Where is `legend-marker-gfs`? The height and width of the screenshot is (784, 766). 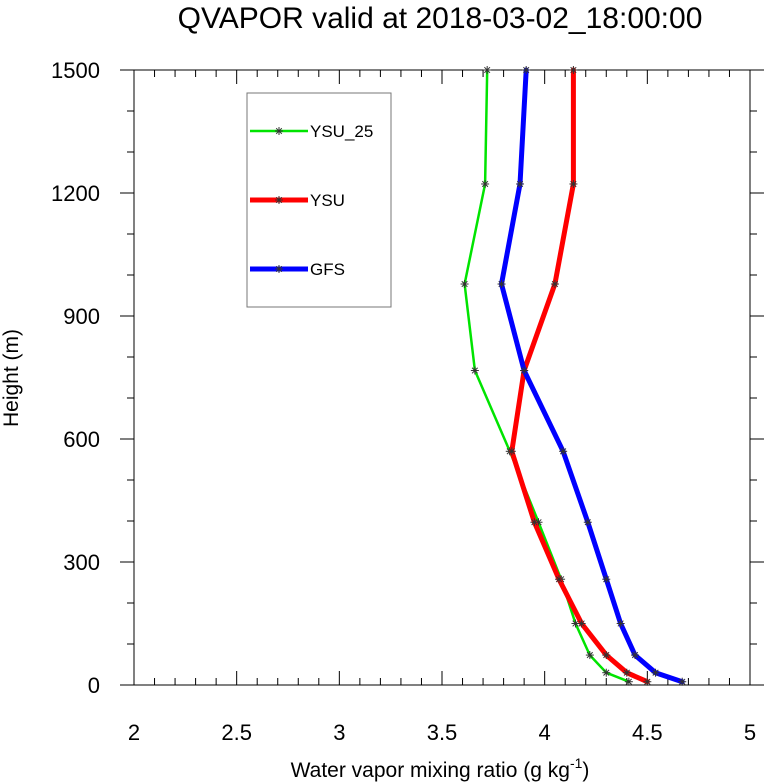 legend-marker-gfs is located at coordinates (279, 269).